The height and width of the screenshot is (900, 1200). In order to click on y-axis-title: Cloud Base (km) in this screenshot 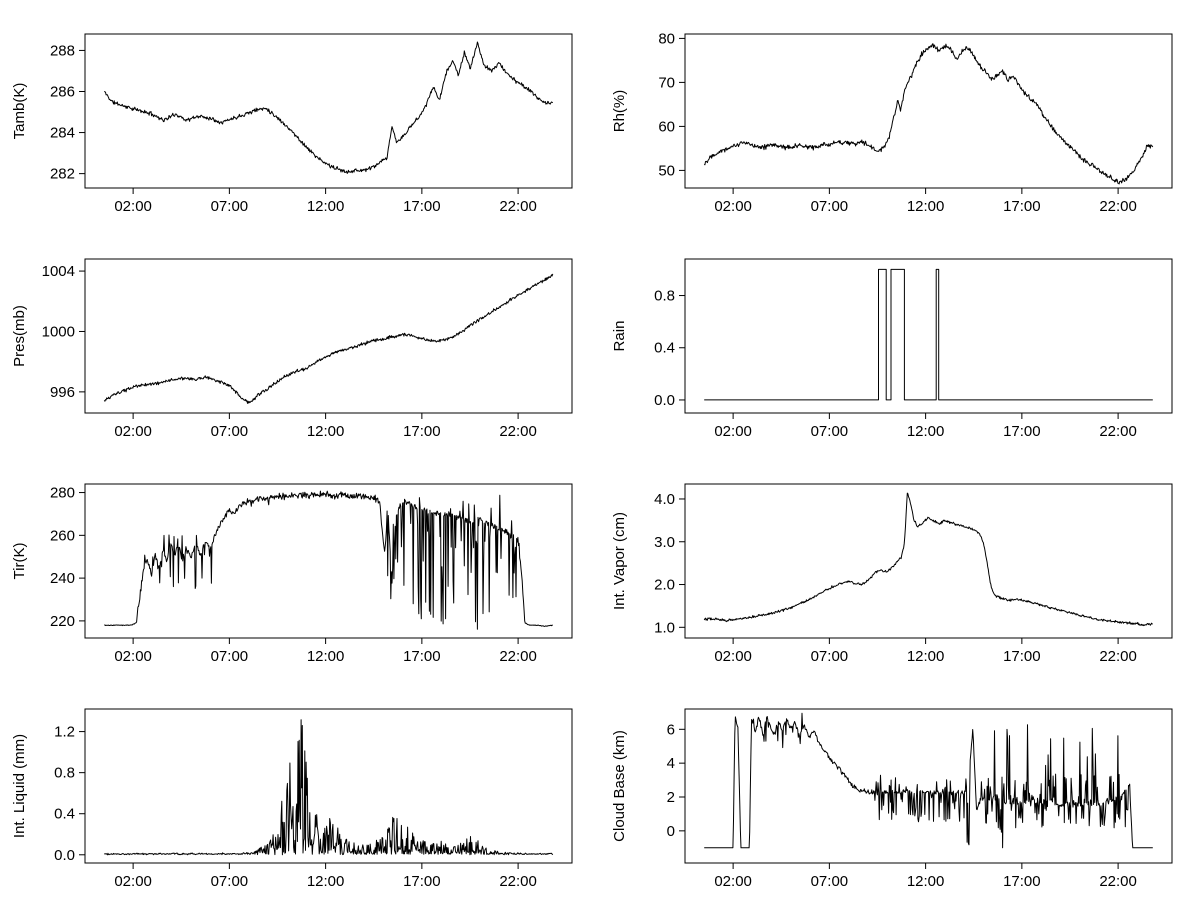, I will do `click(619, 786)`.